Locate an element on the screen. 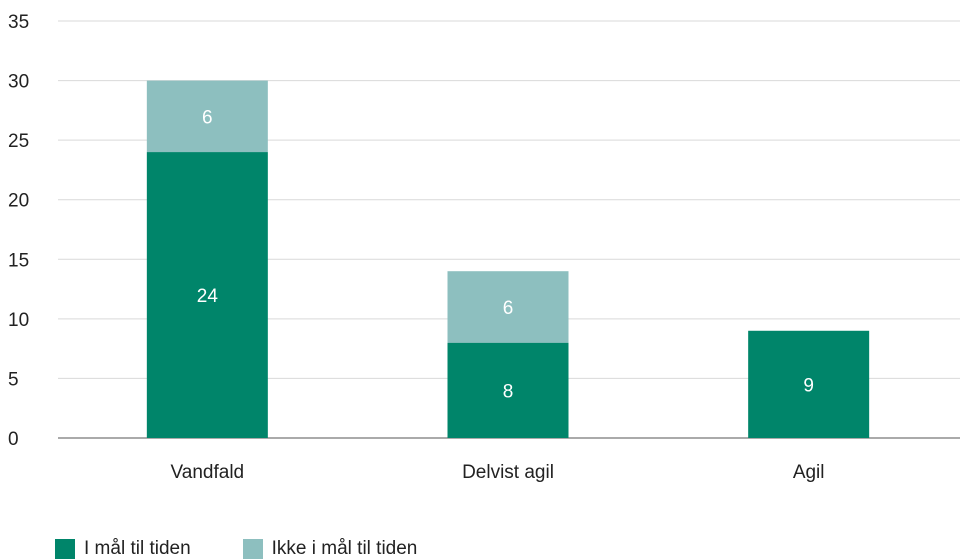 The height and width of the screenshot is (559, 960). data-label: 9 is located at coordinates (808, 385).